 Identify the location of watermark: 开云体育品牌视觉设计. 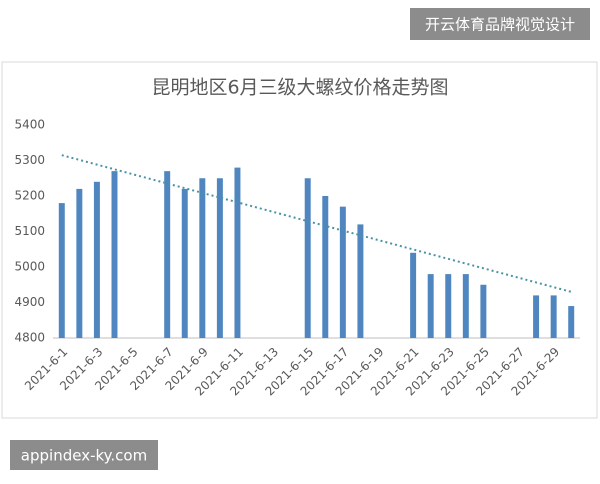
(500, 25).